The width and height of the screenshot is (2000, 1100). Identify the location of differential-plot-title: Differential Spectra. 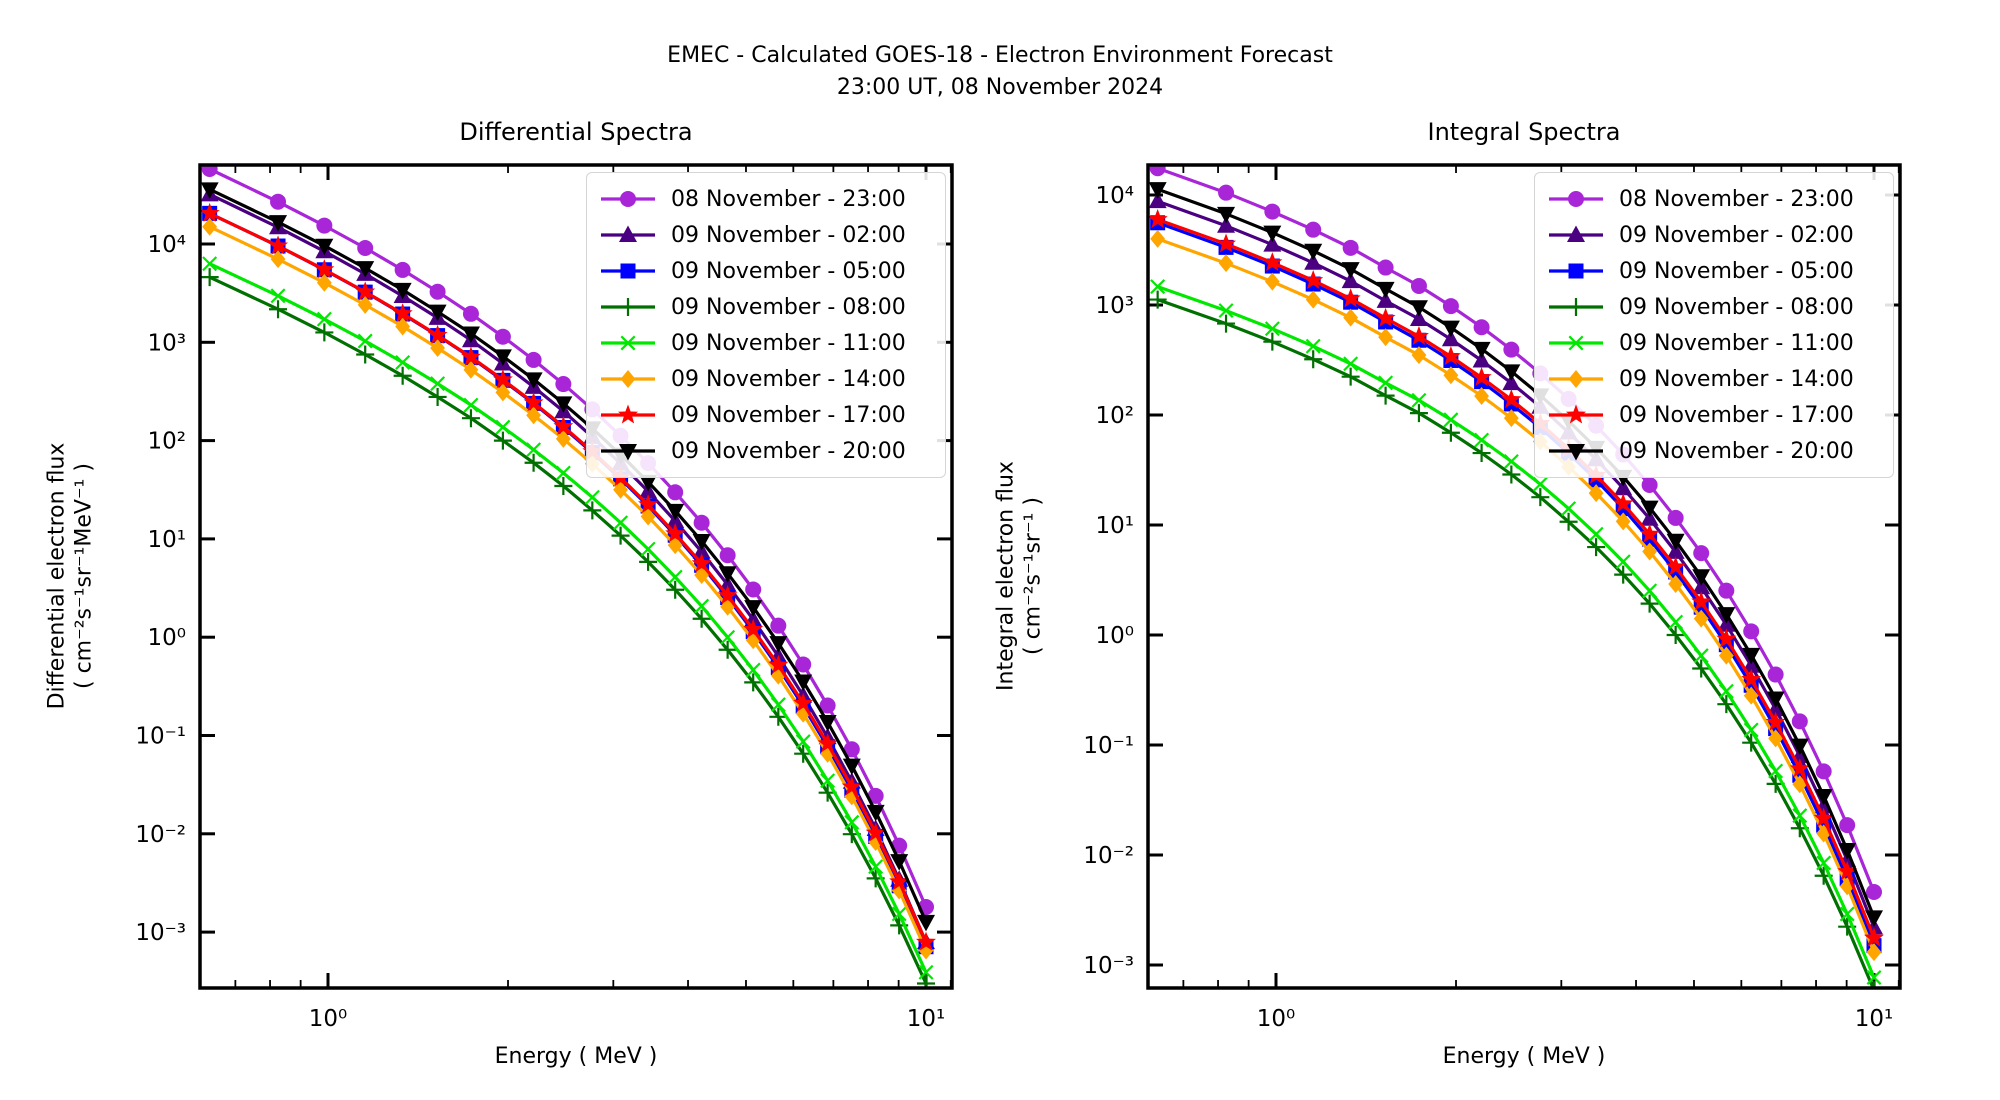
(576, 132).